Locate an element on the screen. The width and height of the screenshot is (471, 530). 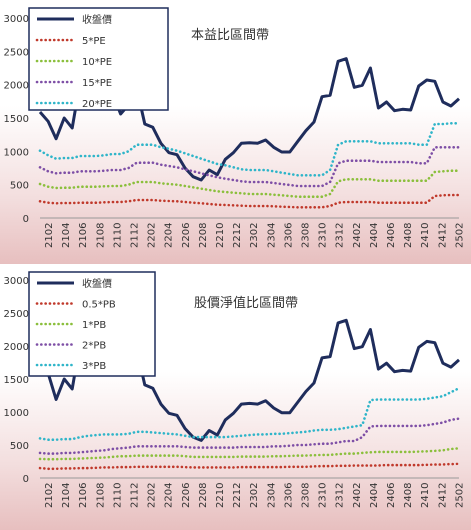
legend-label: 20*PE is located at coordinates (97, 104).